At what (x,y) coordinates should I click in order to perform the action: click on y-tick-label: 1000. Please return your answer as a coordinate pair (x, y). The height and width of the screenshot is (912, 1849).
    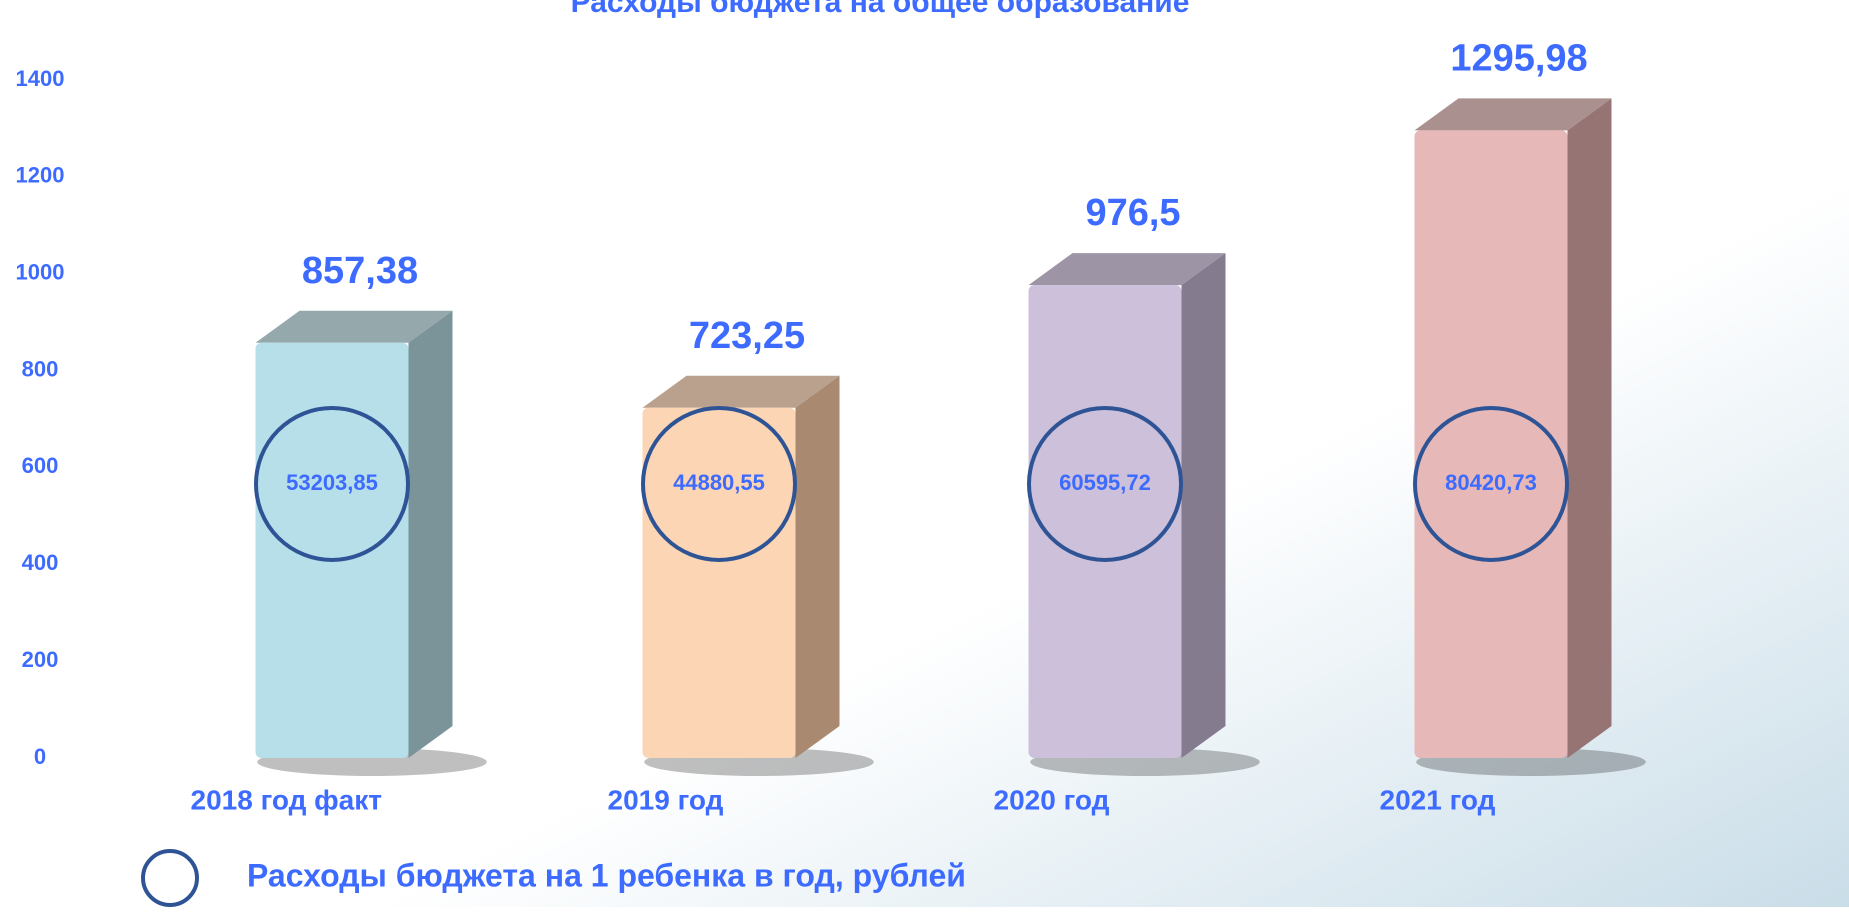
    Looking at the image, I should click on (40, 272).